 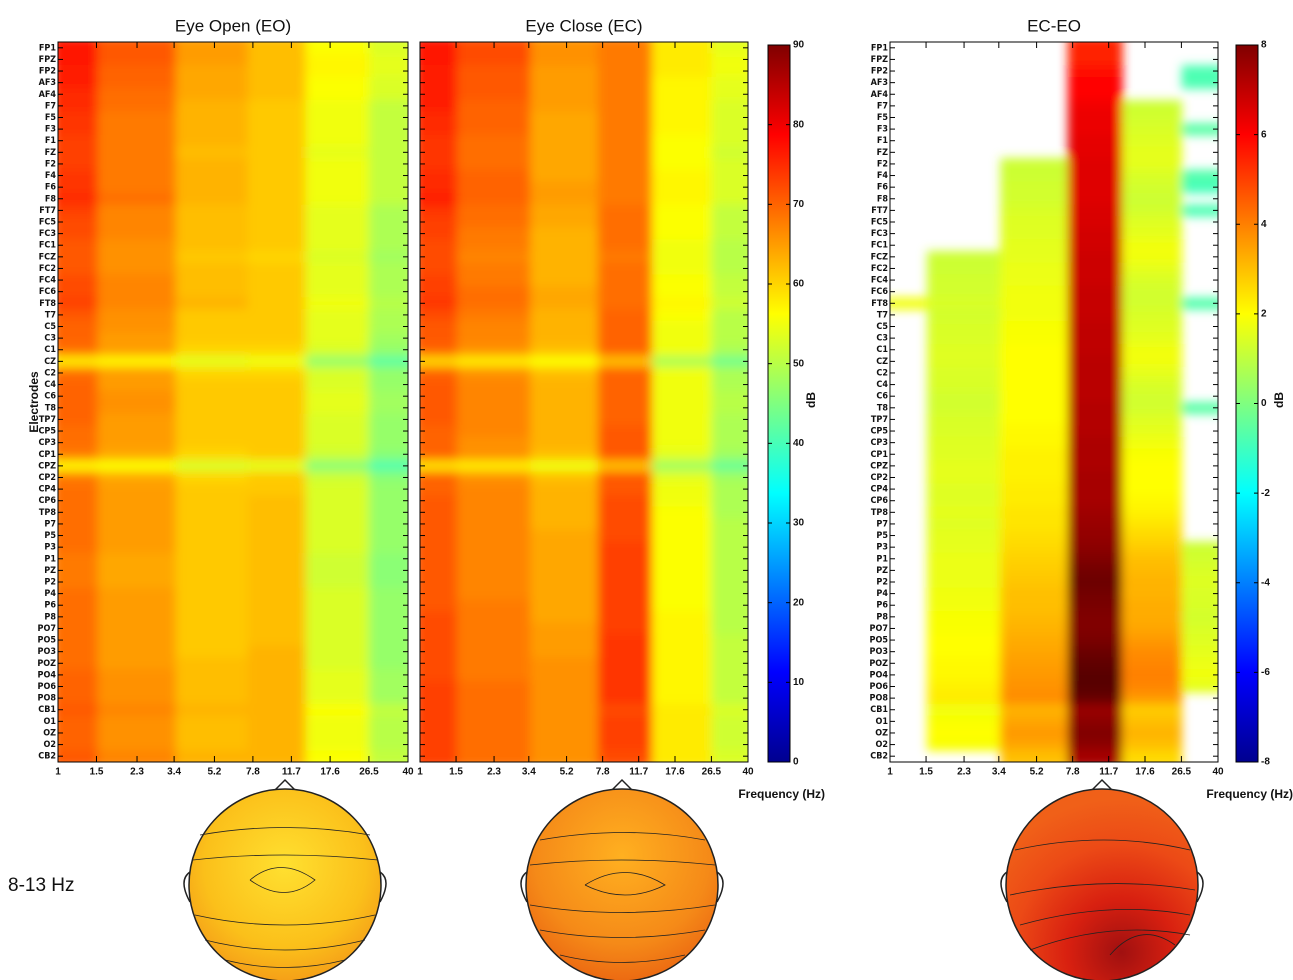 I want to click on electrode-label: T7, so click(x=882, y=315).